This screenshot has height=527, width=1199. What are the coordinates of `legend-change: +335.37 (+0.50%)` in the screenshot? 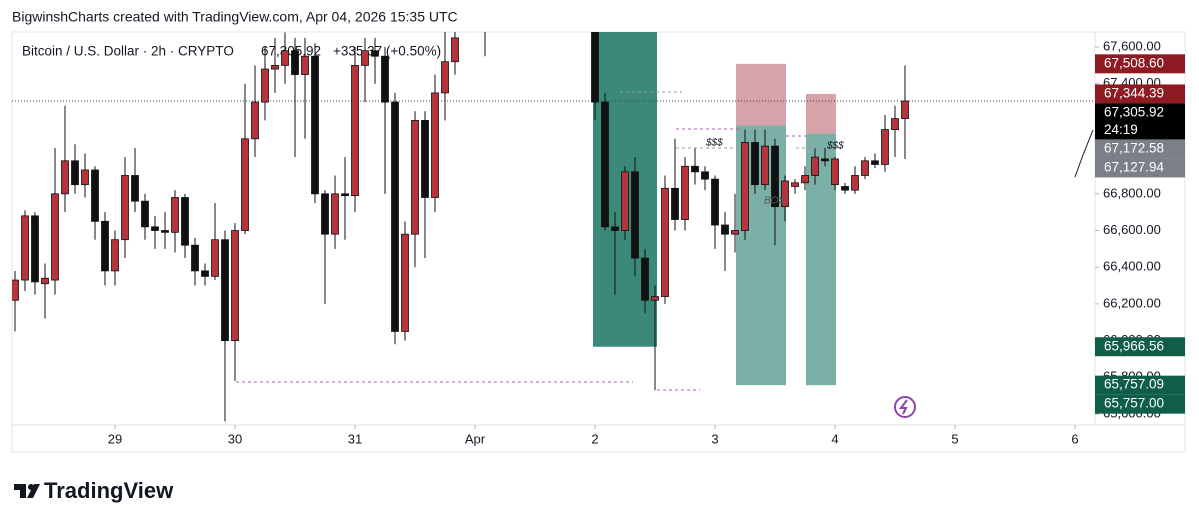 It's located at (387, 51).